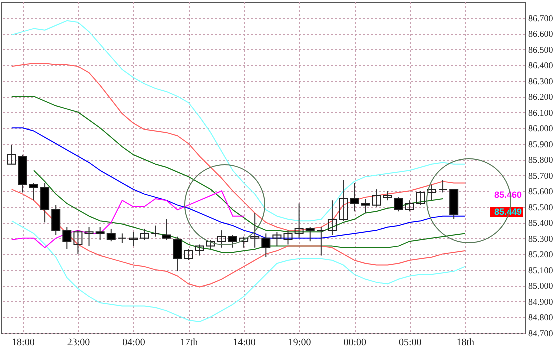 Image resolution: width=558 pixels, height=349 pixels. Describe the element at coordinates (541, 81) in the screenshot. I see `y-tick-label: 86.300` at that location.